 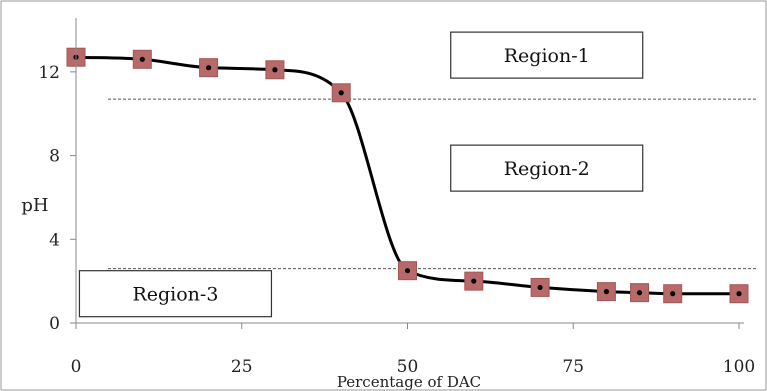 What do you see at coordinates (76, 367) in the screenshot?
I see `x-tick-label: 0` at bounding box center [76, 367].